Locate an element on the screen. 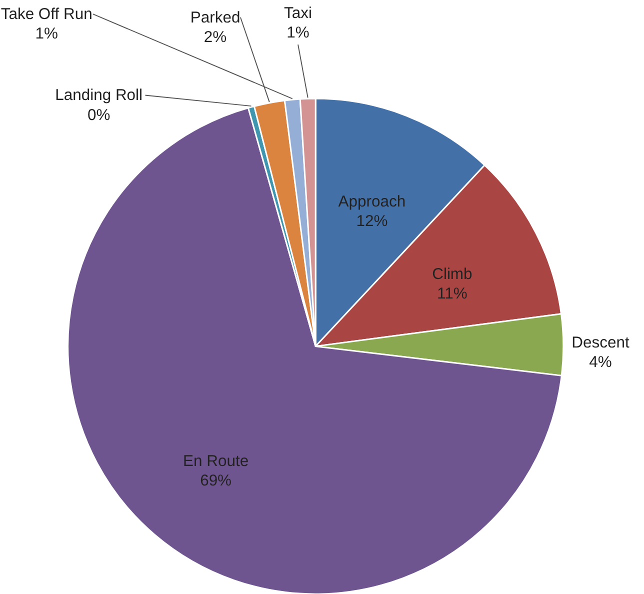 The height and width of the screenshot is (594, 644). slice-label: Climb is located at coordinates (452, 274).